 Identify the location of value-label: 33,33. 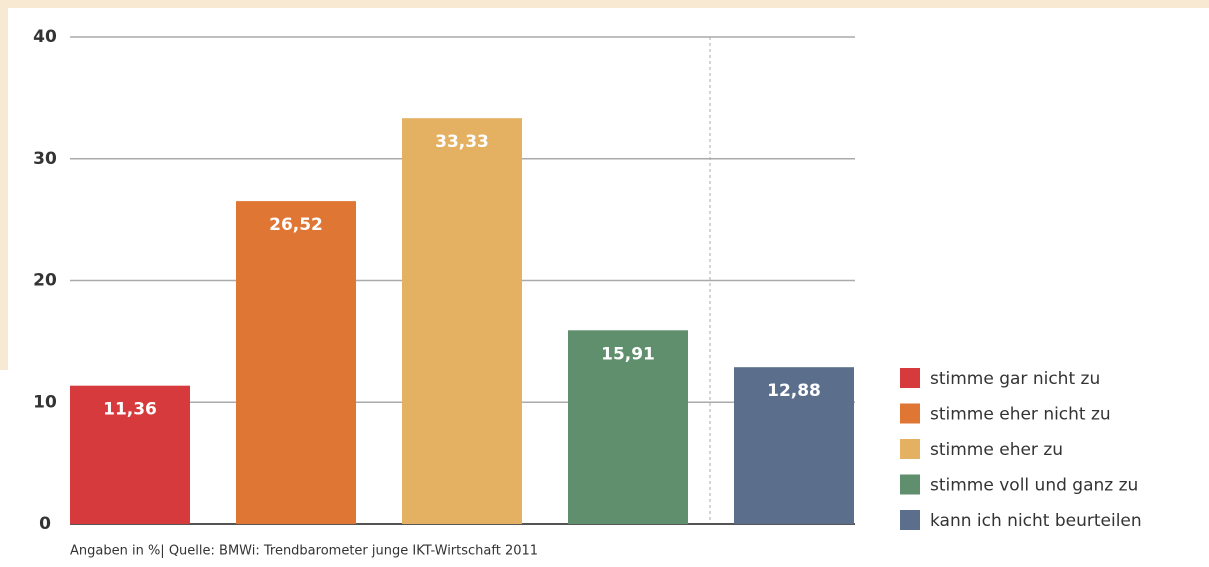
(462, 142).